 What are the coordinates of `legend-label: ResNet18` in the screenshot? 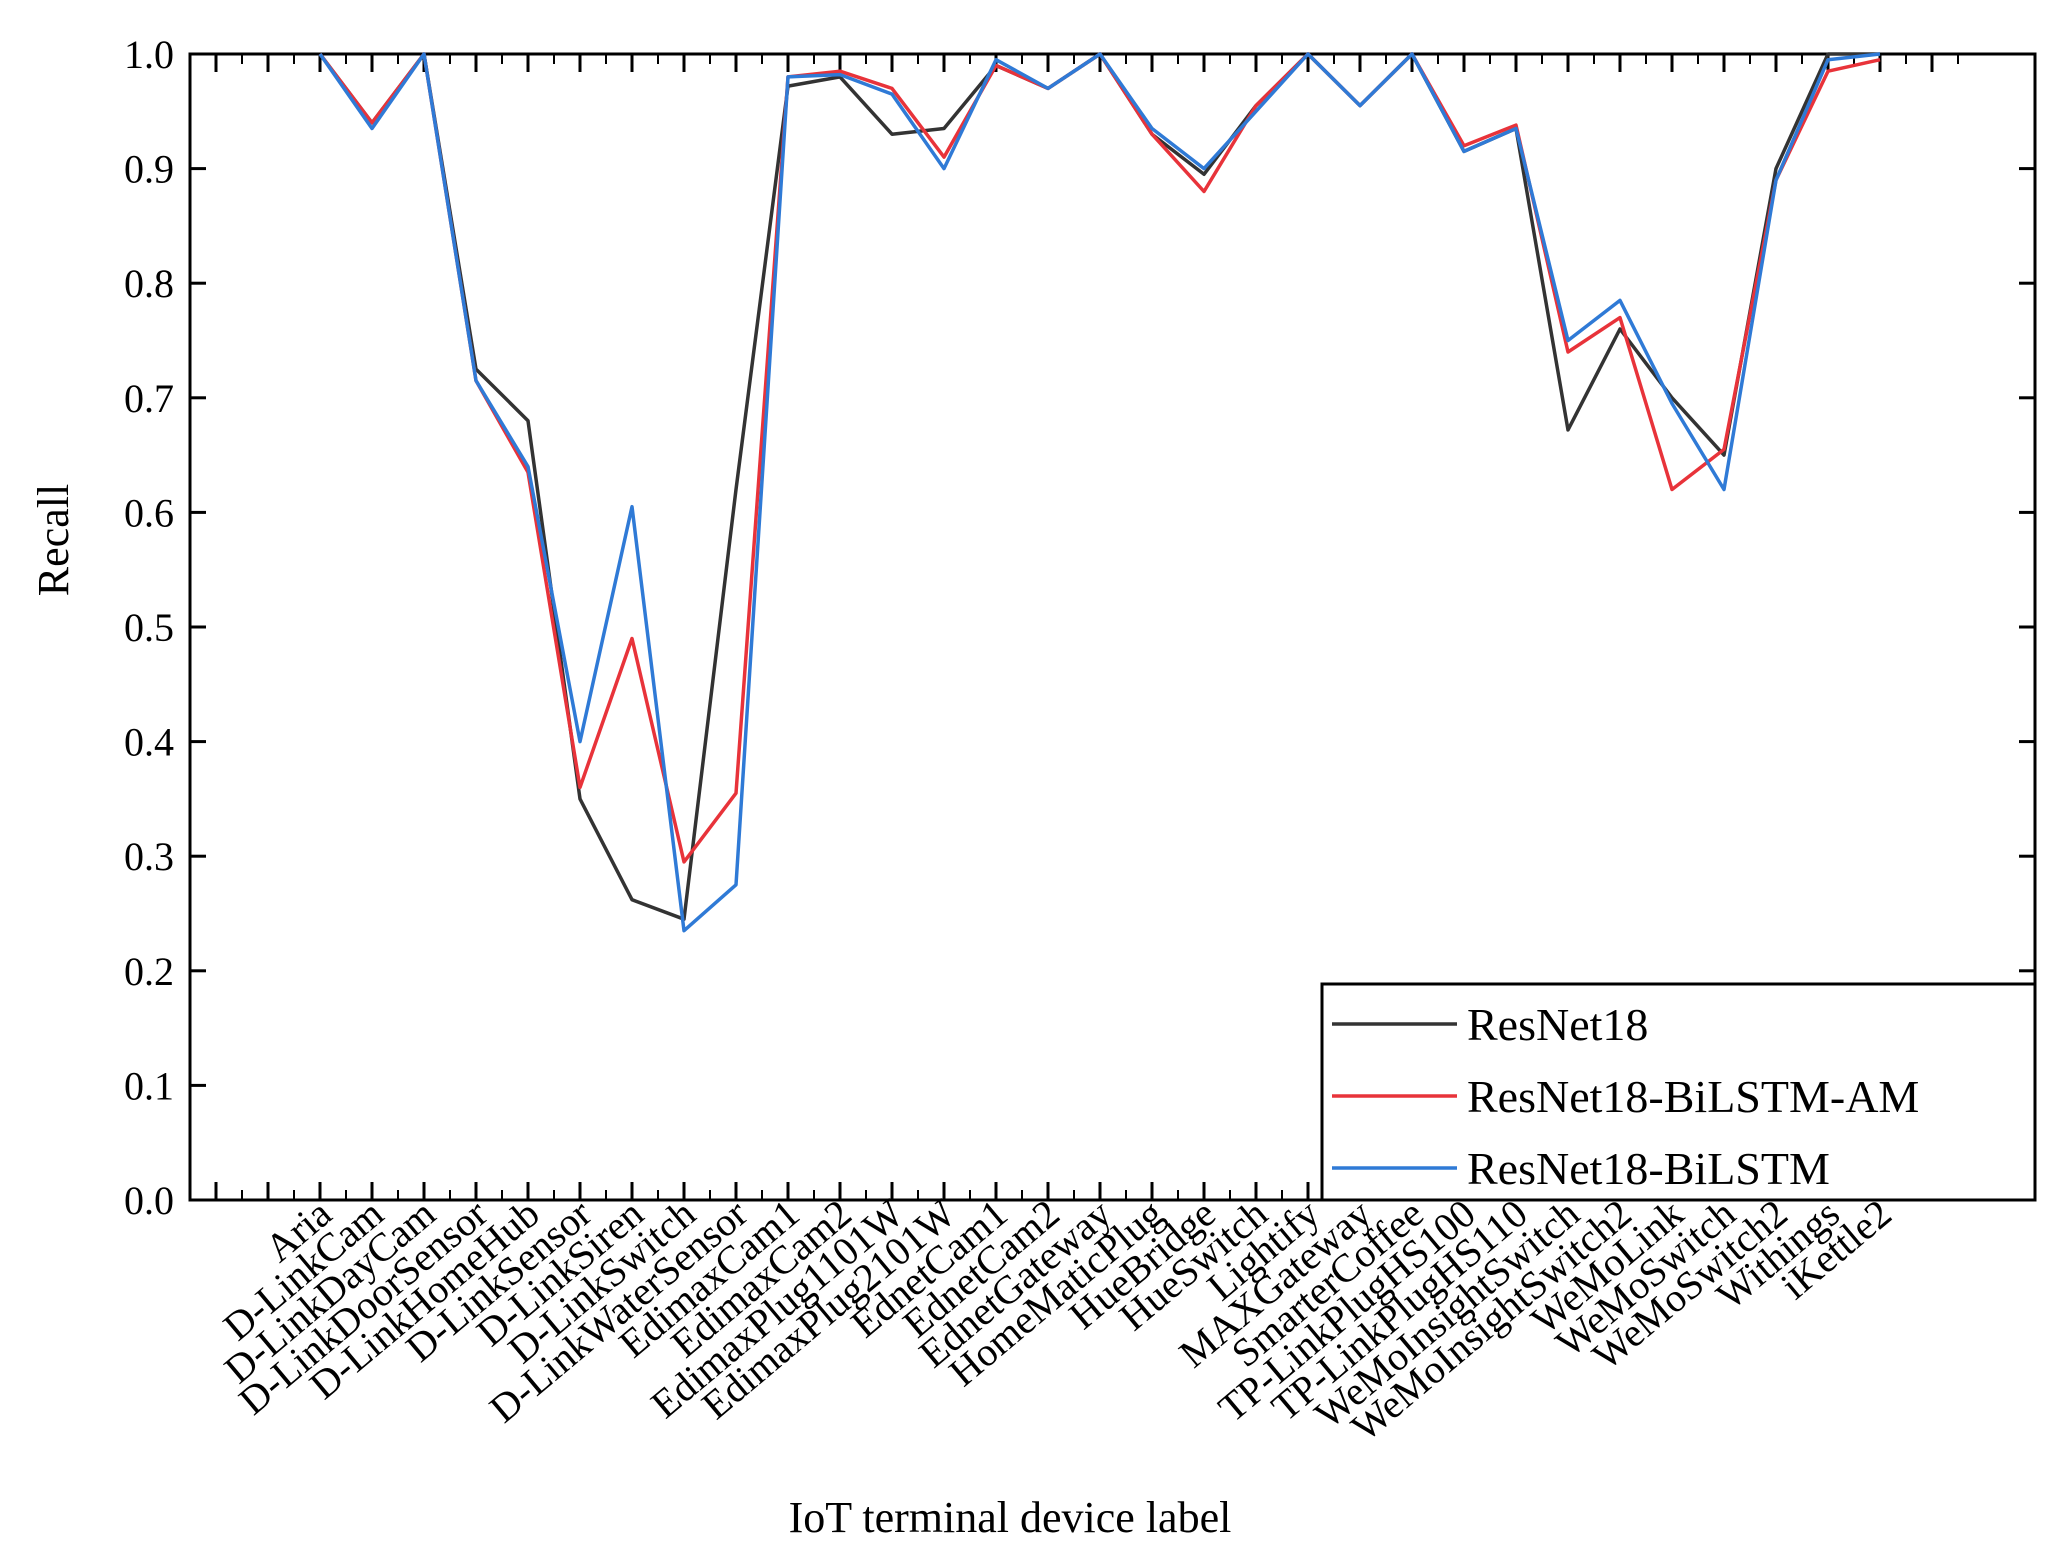 It's located at (1557, 1024).